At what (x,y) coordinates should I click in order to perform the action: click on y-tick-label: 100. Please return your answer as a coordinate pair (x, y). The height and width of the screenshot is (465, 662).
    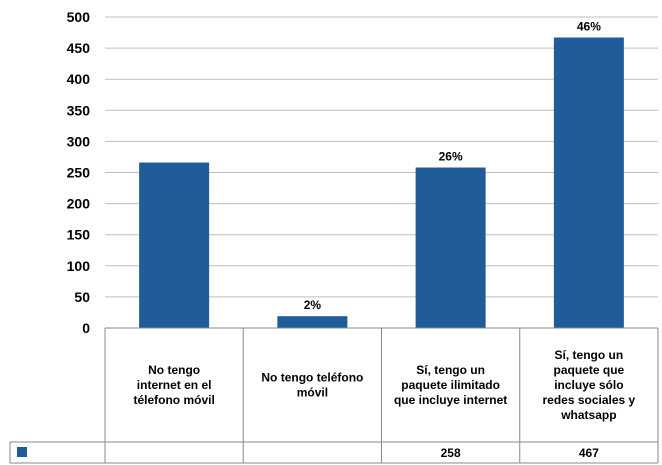
    Looking at the image, I should click on (79, 266).